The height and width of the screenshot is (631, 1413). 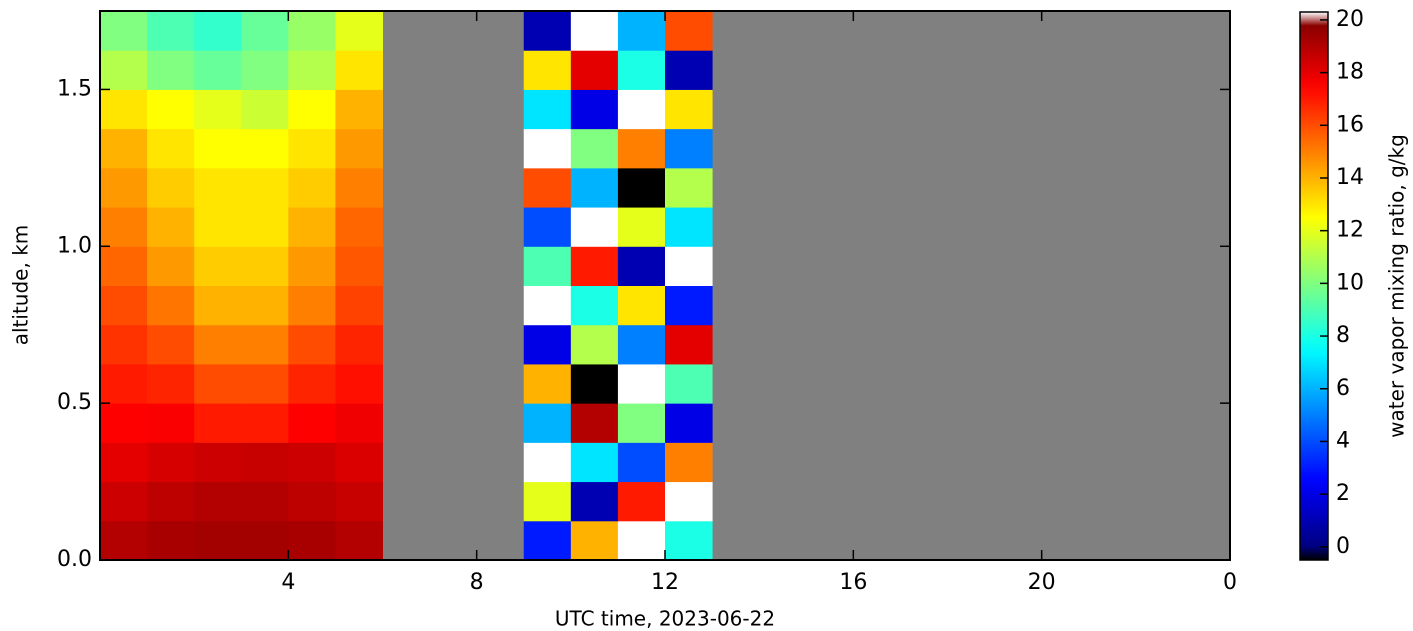 I want to click on colorbar-tick-label: 6, so click(x=1343, y=388).